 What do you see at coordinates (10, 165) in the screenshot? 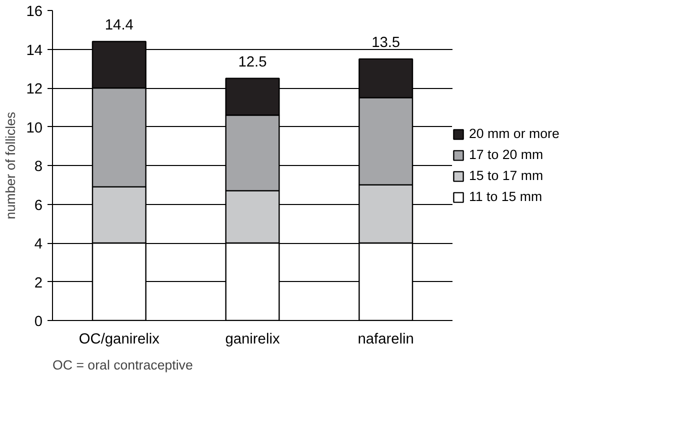
I see `y-axis-title: number of follicles` at bounding box center [10, 165].